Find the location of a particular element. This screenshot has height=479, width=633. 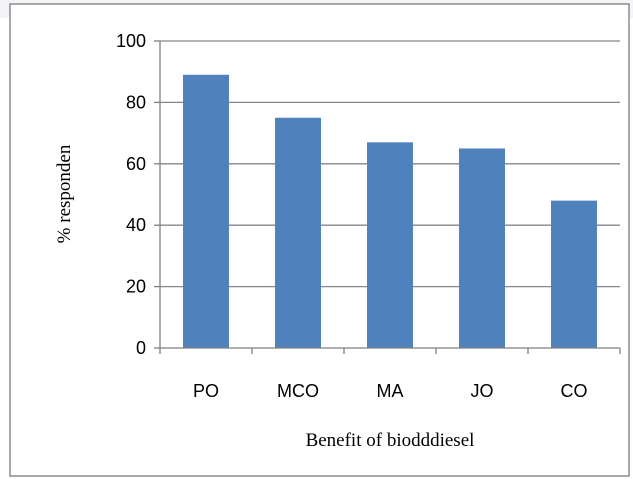

bar-jo is located at coordinates (482, 248).